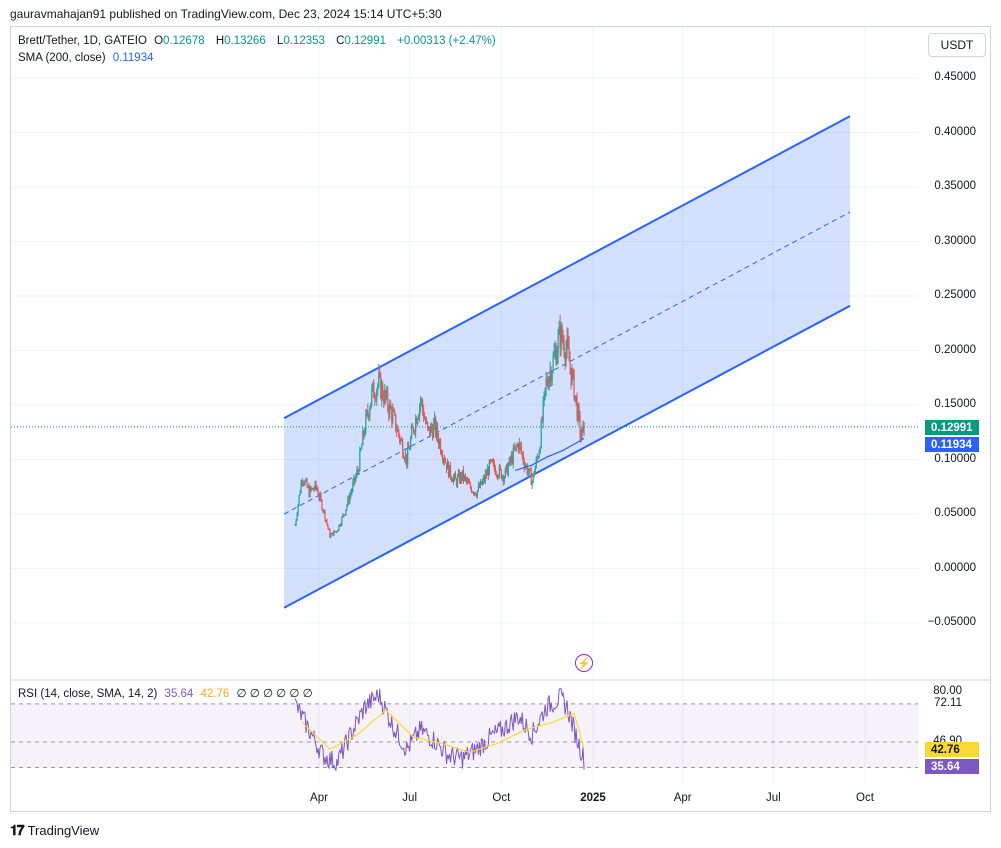 Image resolution: width=1001 pixels, height=848 pixels. What do you see at coordinates (274, 694) in the screenshot?
I see `rsi-extra-values: ∅ ∅ ∅ ∅ ∅ ∅` at bounding box center [274, 694].